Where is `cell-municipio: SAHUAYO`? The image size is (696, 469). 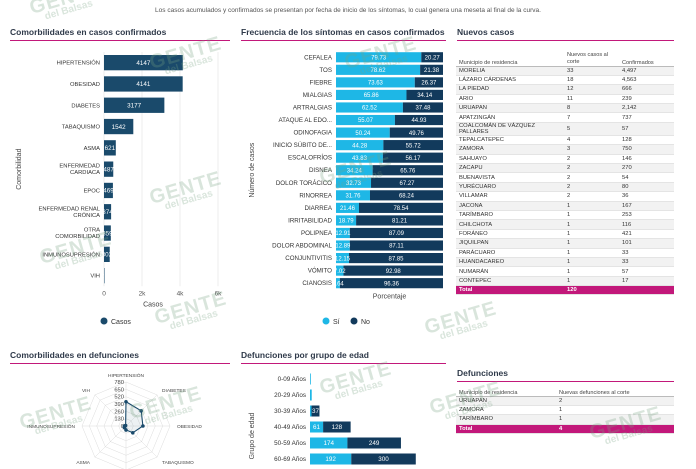 cell-municipio: SAHUAYO is located at coordinates (510, 159).